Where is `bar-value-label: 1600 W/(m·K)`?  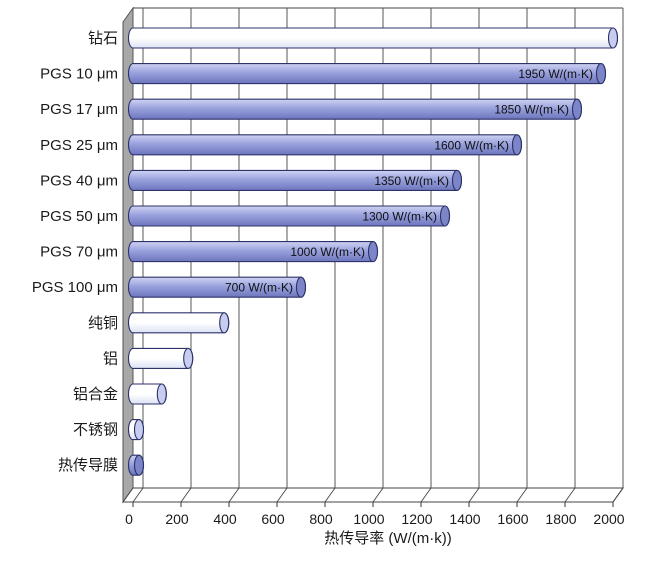 bar-value-label: 1600 W/(m·K) is located at coordinates (471, 145).